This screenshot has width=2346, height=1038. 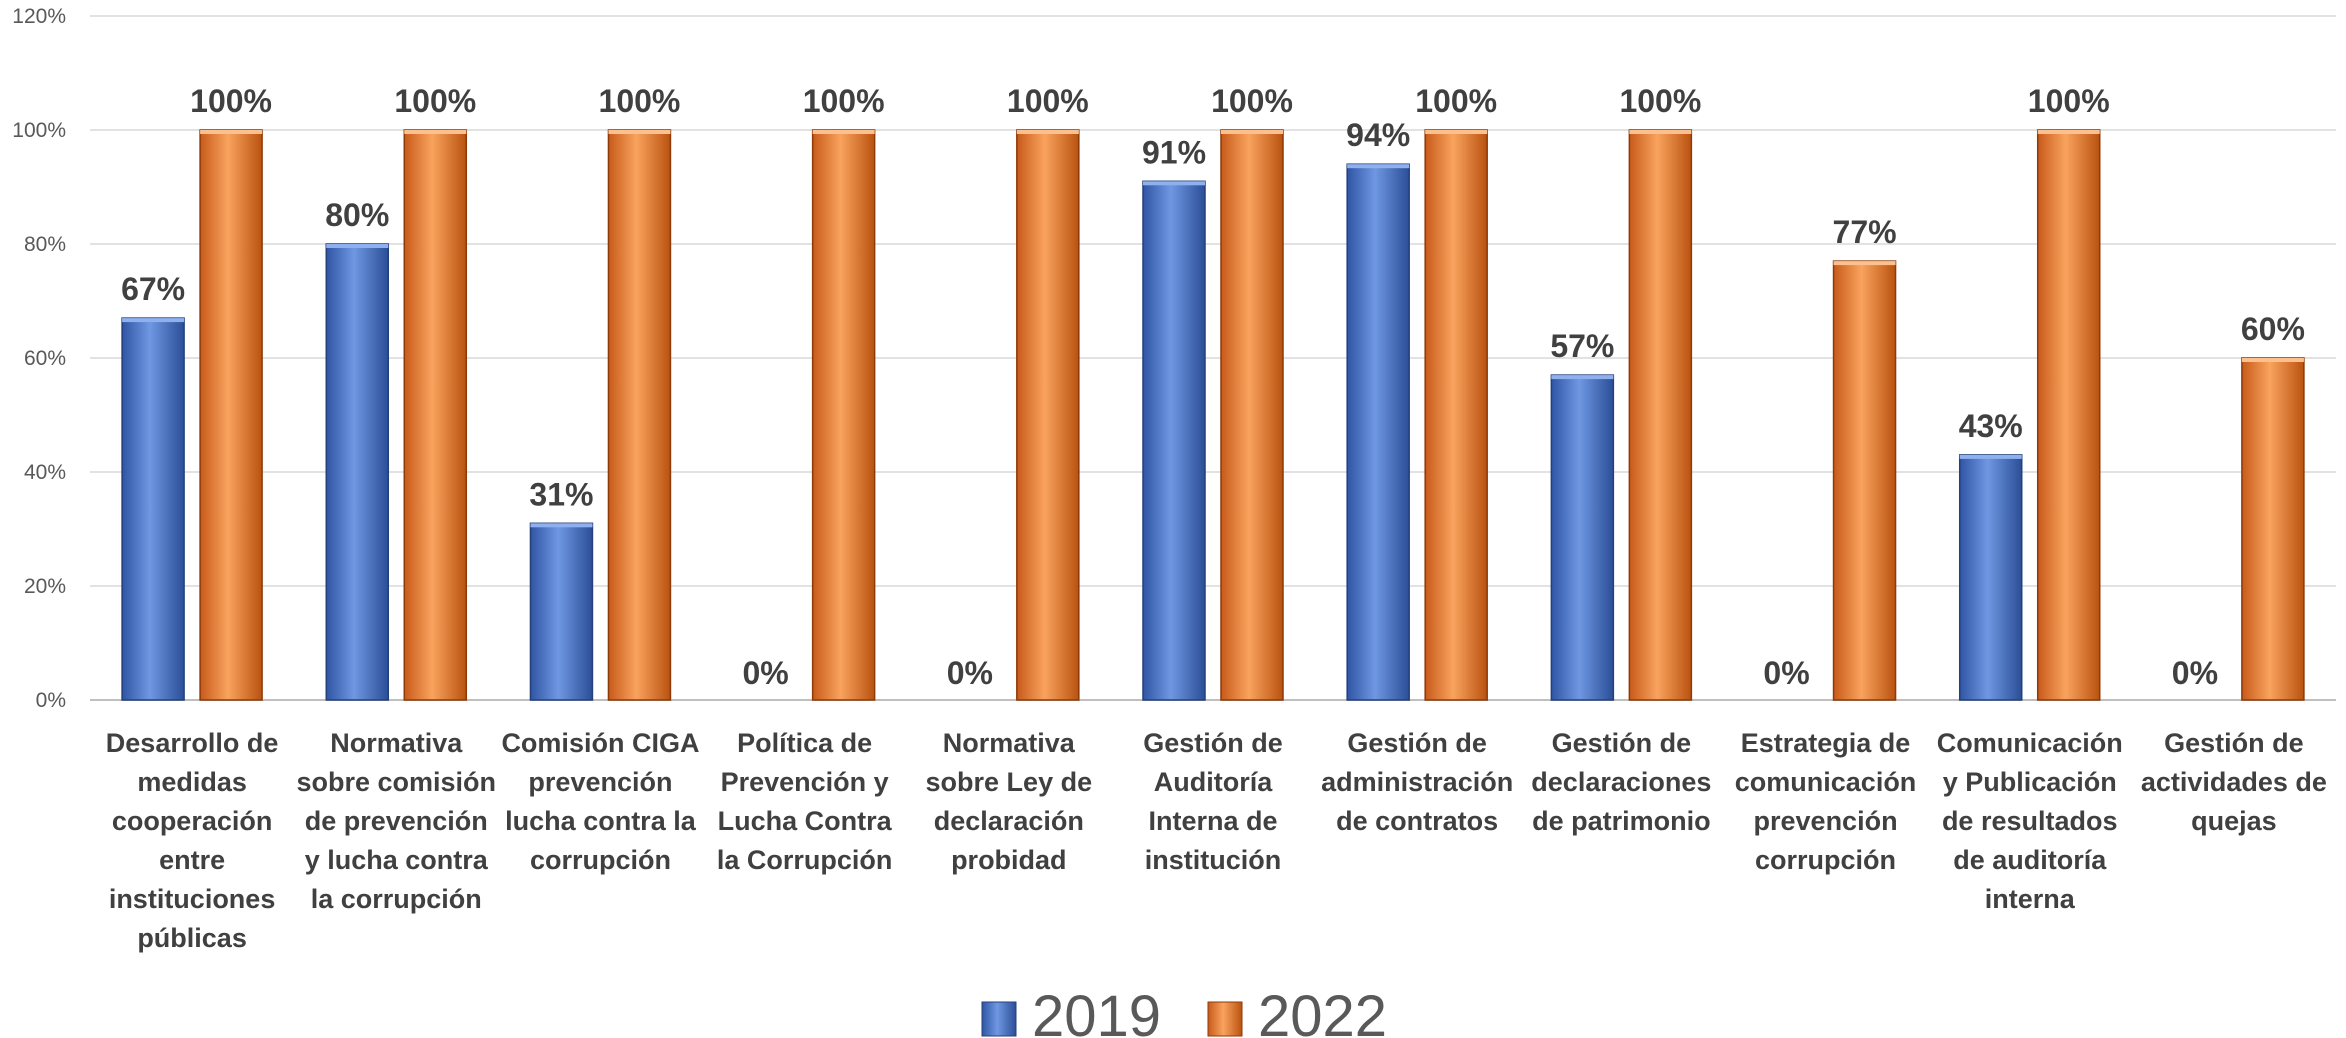 What do you see at coordinates (805, 860) in the screenshot?
I see `category-label-line: la Corrupción` at bounding box center [805, 860].